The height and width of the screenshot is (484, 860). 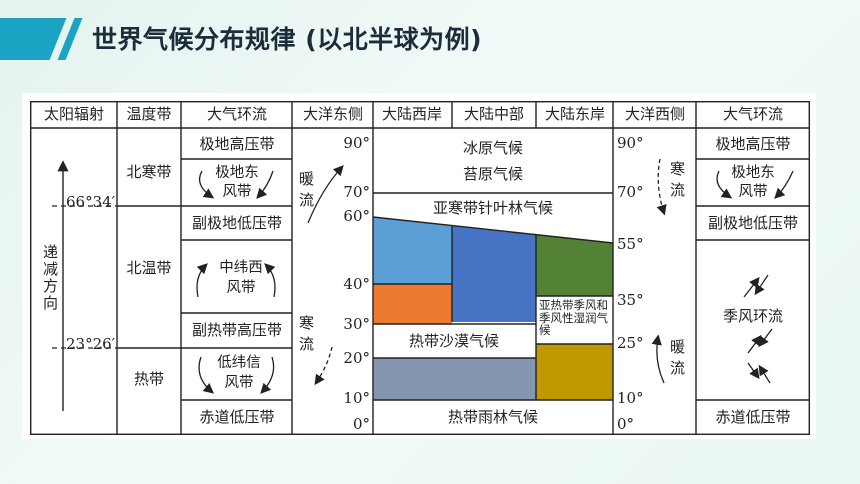 I want to click on left-lat-60: 60°, so click(x=356, y=216).